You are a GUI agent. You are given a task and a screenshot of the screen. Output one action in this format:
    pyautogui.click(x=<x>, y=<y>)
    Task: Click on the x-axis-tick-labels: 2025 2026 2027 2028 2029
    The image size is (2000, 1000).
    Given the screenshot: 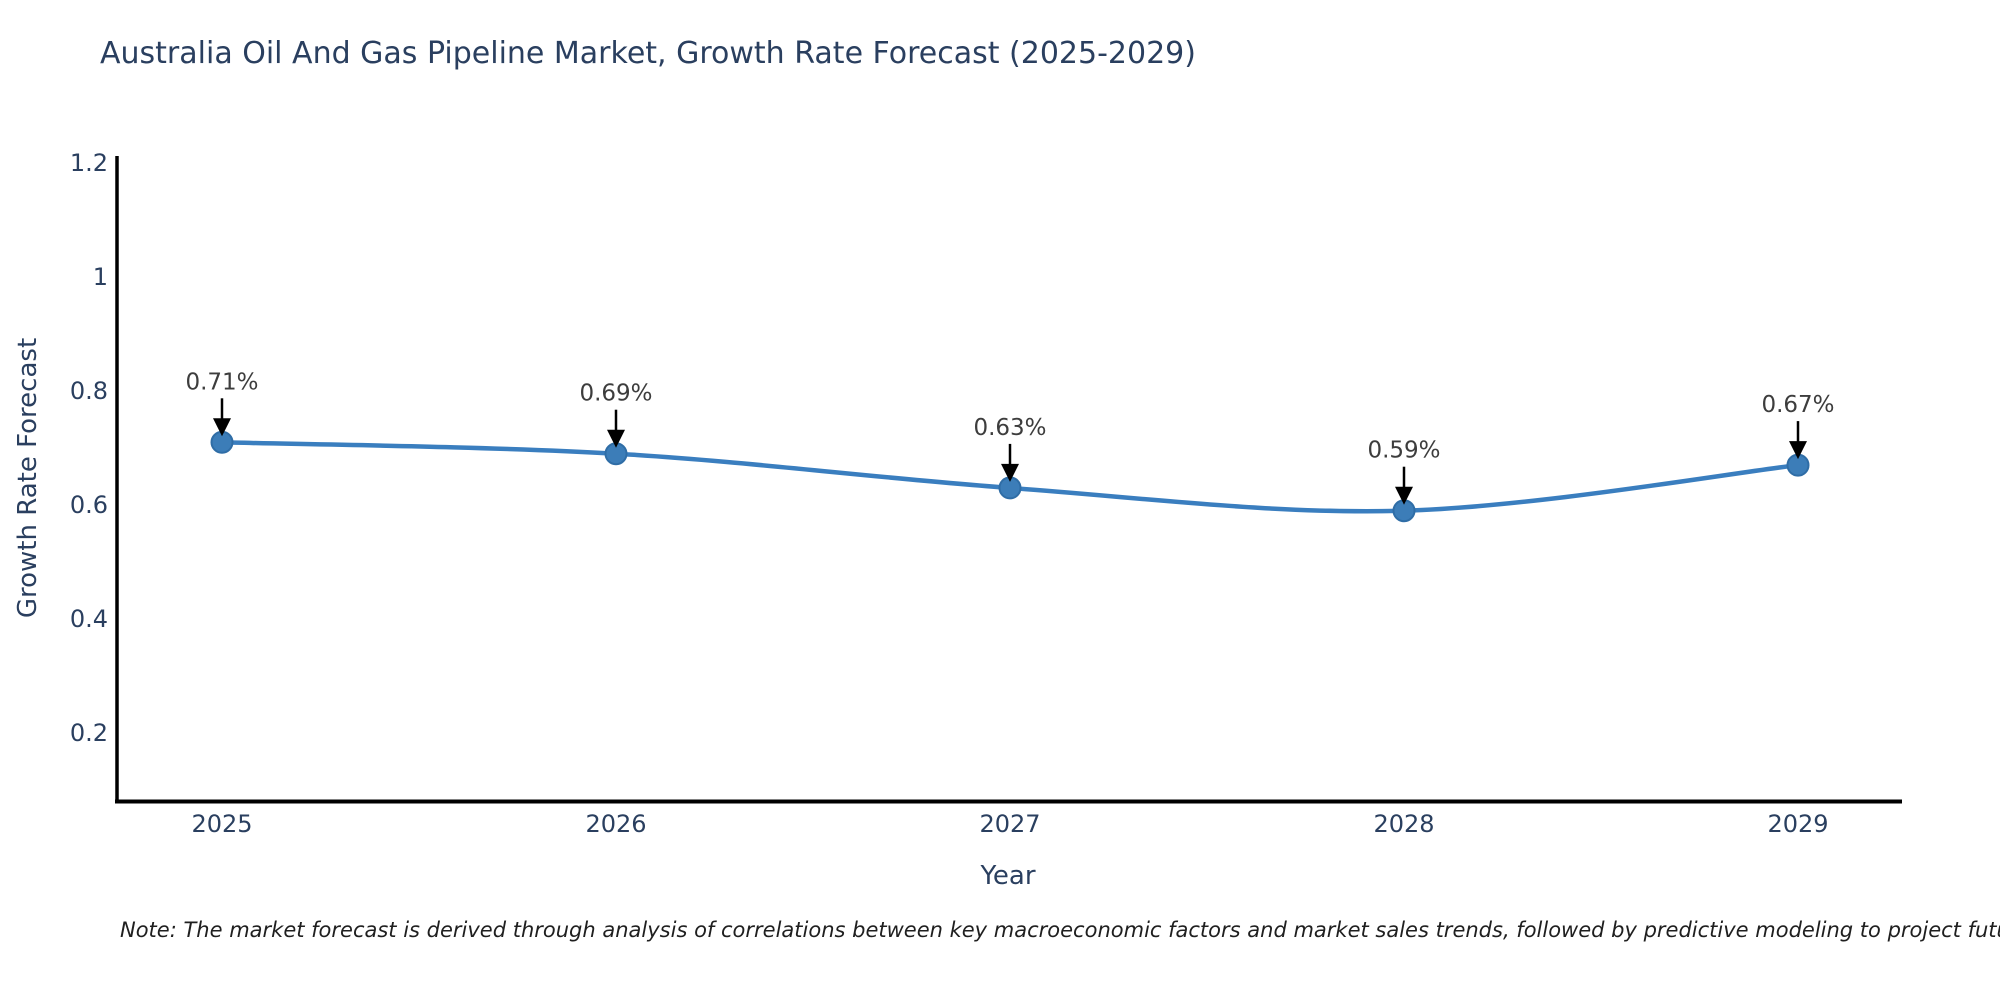 What is the action you would take?
    pyautogui.click(x=1009, y=824)
    